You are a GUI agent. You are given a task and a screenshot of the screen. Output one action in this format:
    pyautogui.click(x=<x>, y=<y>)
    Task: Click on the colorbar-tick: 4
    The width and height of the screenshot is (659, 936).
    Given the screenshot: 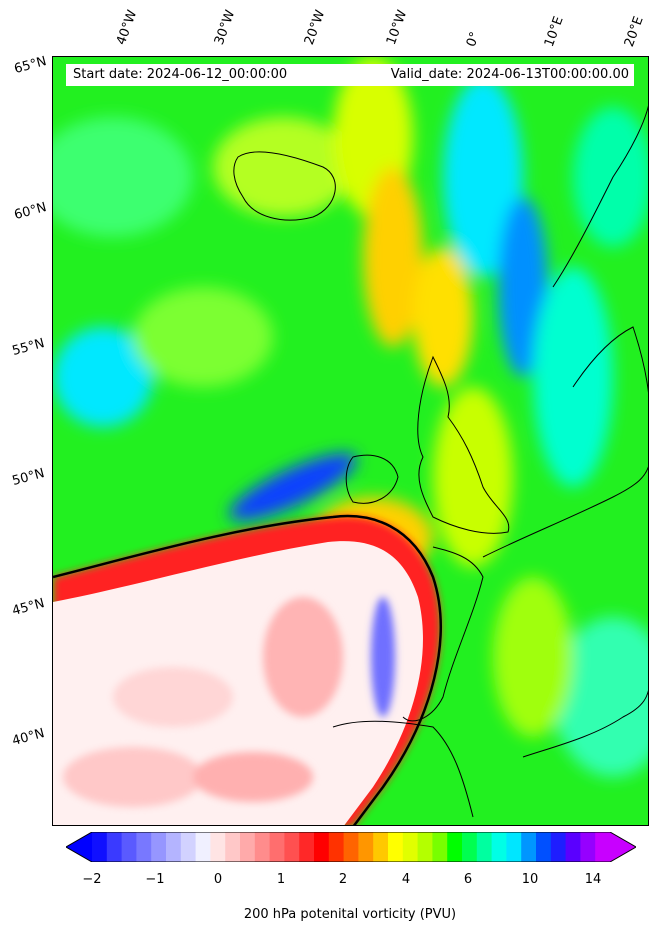 What is the action you would take?
    pyautogui.click(x=406, y=879)
    